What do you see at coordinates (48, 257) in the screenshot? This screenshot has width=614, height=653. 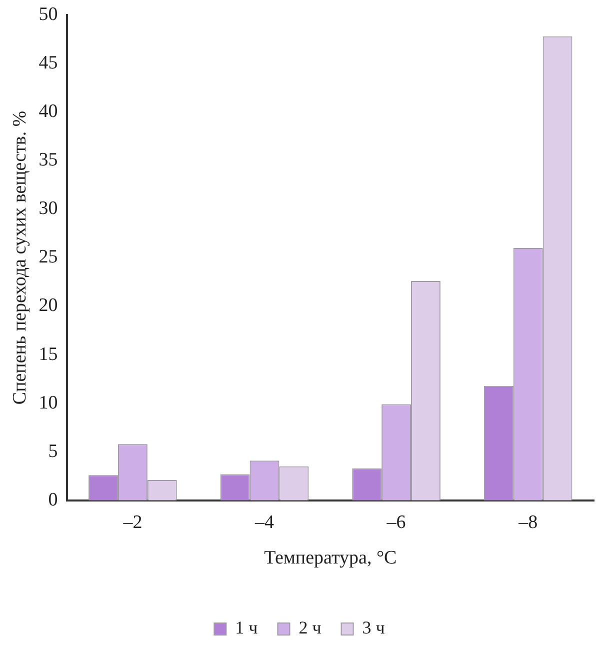 I see `y-tick-label: 25` at bounding box center [48, 257].